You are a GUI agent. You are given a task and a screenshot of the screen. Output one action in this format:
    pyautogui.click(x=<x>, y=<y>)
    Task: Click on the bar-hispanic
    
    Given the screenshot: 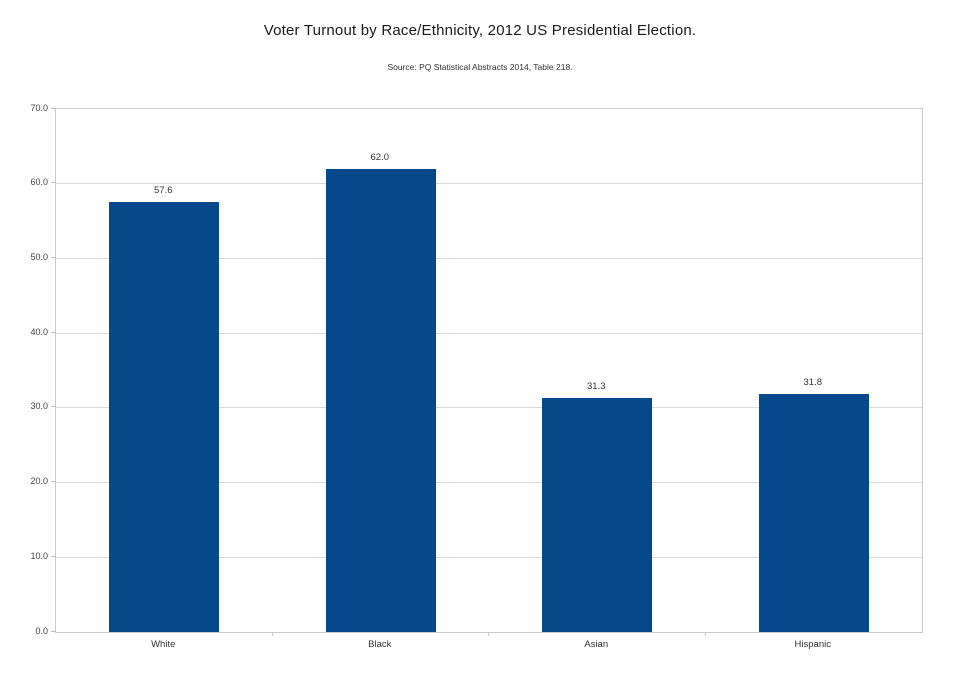 What is the action you would take?
    pyautogui.click(x=813, y=513)
    